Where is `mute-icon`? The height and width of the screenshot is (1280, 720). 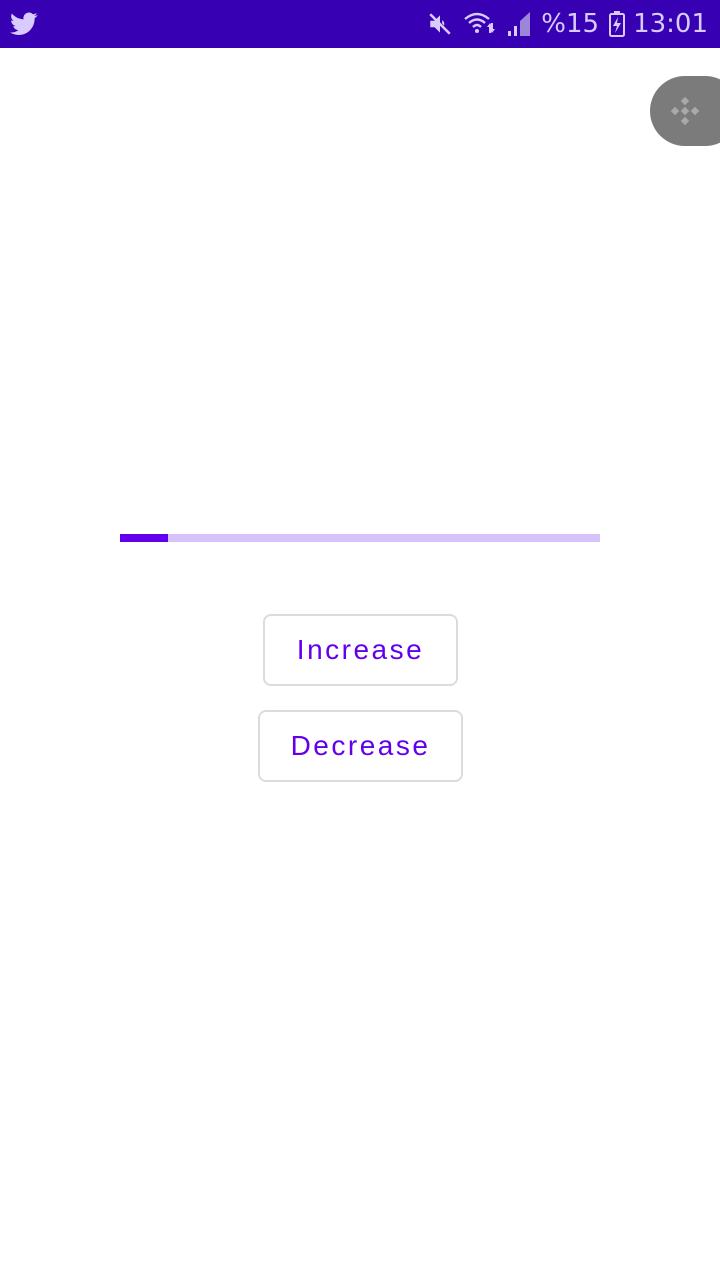 mute-icon is located at coordinates (440, 24).